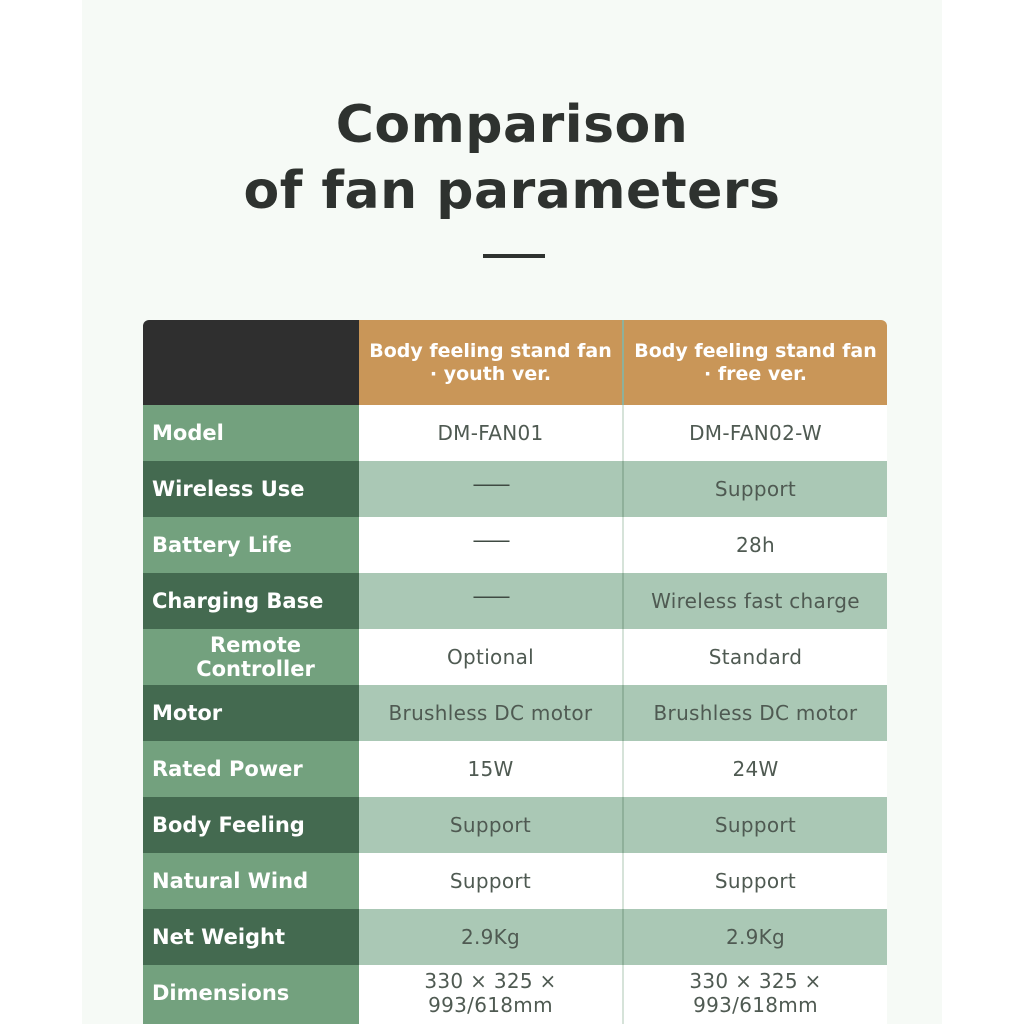 Image resolution: width=1024 pixels, height=1024 pixels. I want to click on title-divider, so click(514, 256).